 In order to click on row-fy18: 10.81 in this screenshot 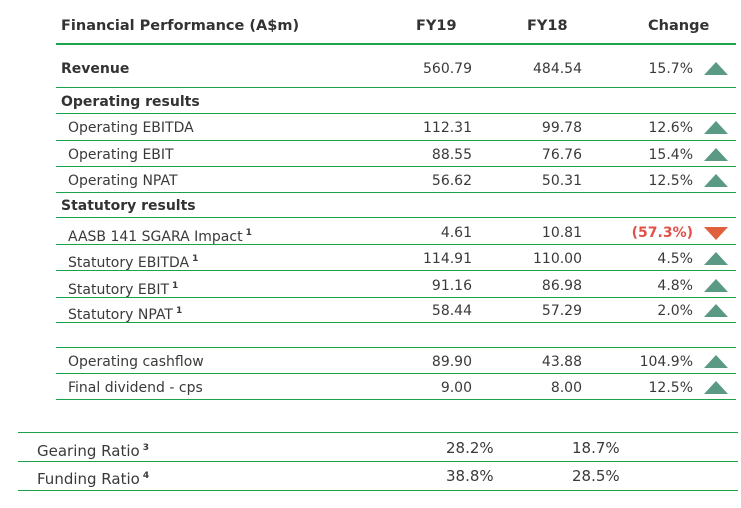, I will do `click(561, 233)`.